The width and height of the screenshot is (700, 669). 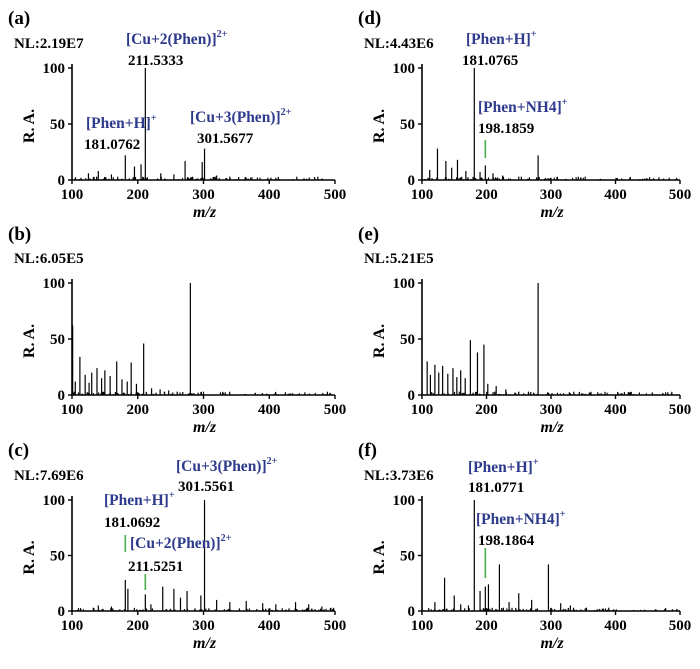 What do you see at coordinates (49, 259) in the screenshot?
I see `nl-label: NL:6.05E5` at bounding box center [49, 259].